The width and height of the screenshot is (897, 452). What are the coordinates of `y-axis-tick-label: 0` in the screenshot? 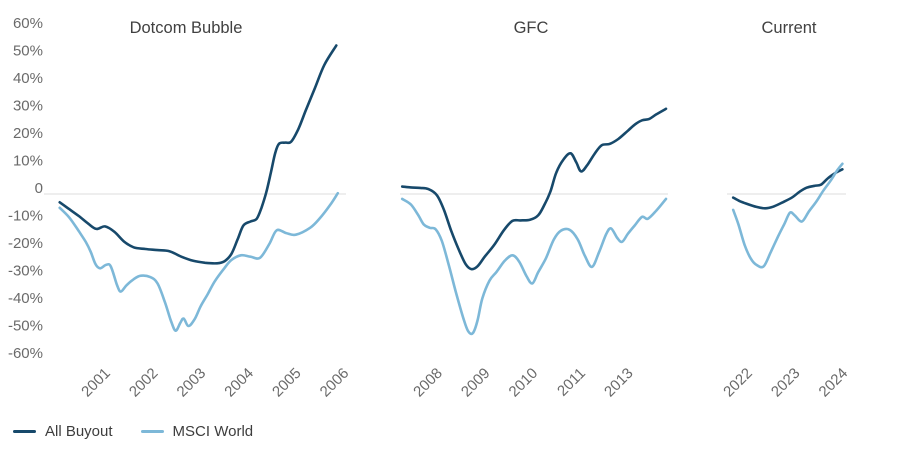 It's located at (39, 188).